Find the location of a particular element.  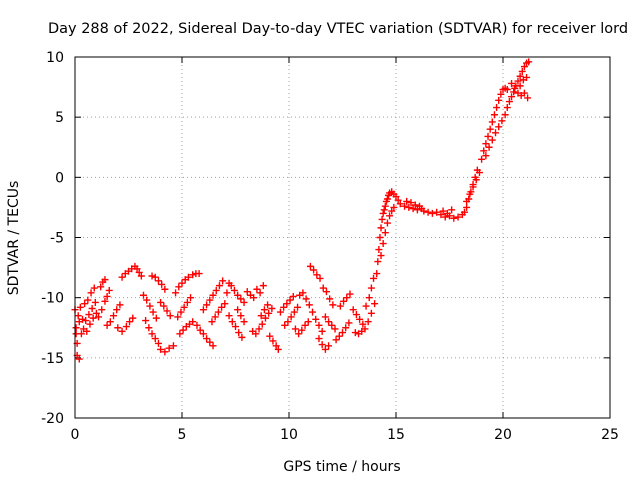

x-tick-label: 15 is located at coordinates (396, 435).